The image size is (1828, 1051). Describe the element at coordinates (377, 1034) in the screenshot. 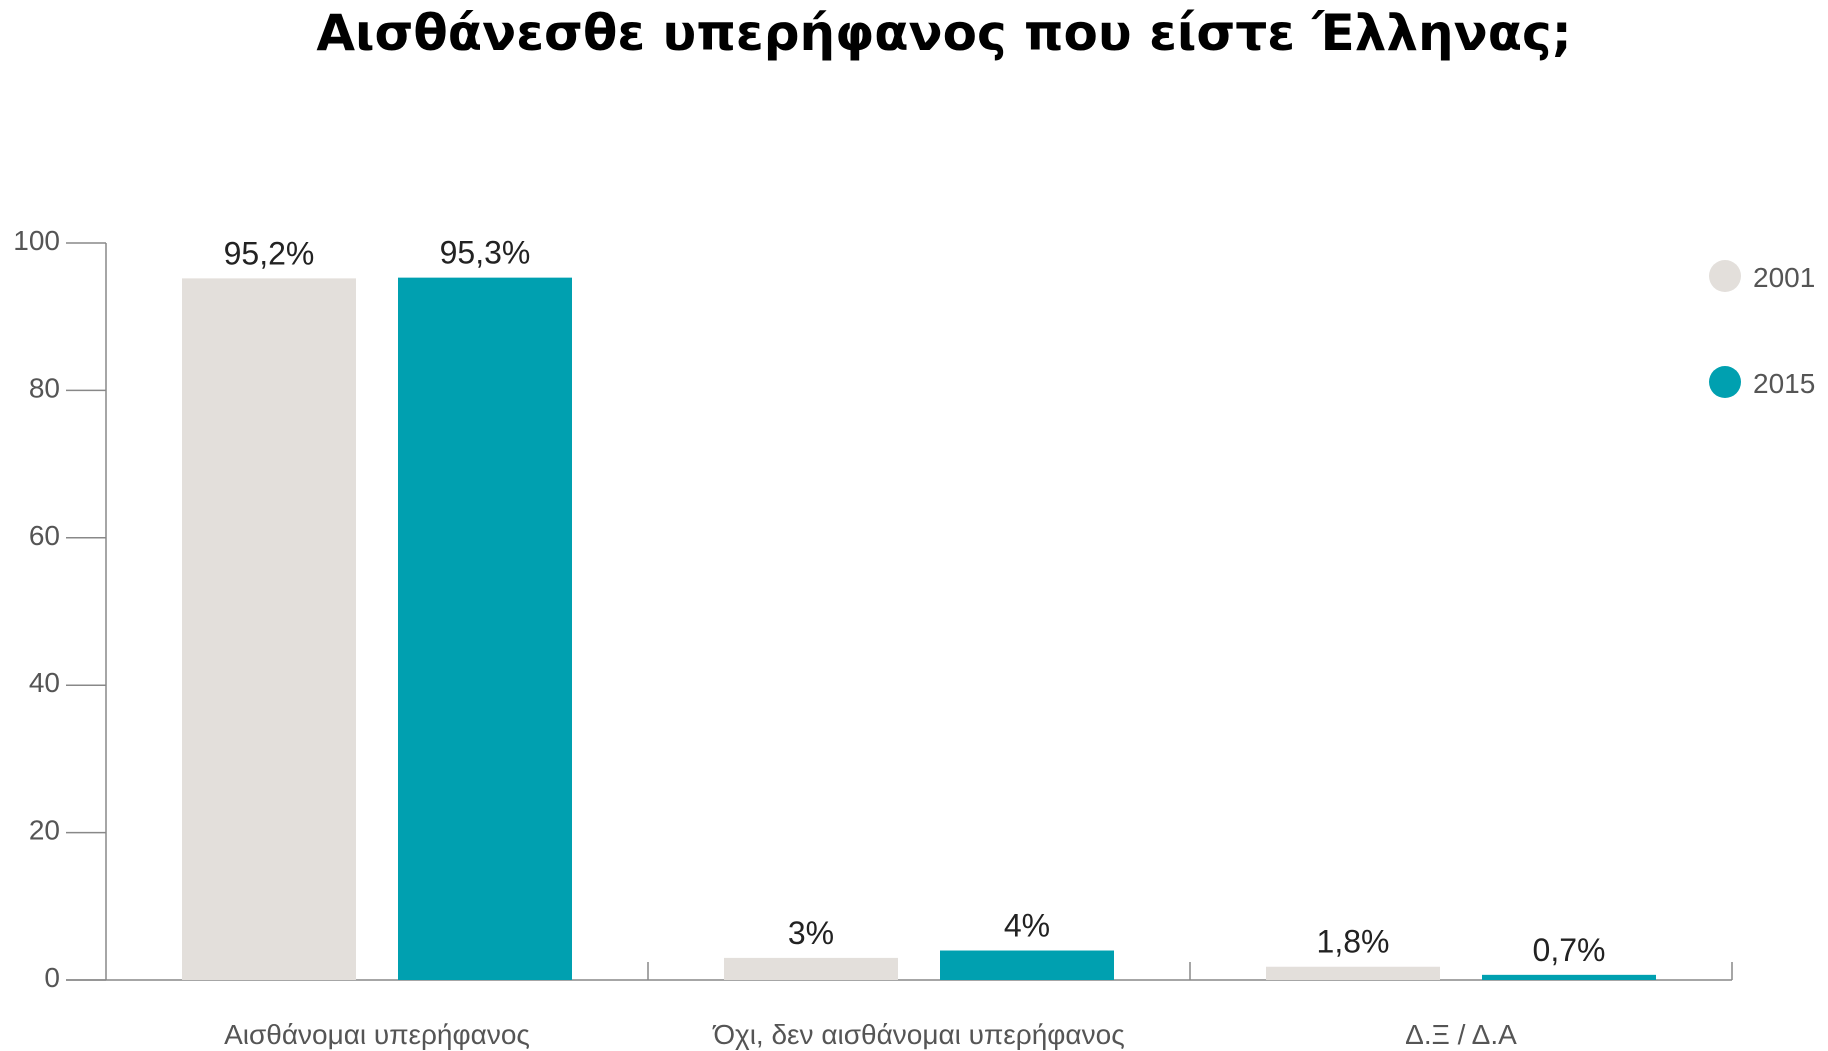

I see `category-label: Αισθάνομαι υπερήφανος` at that location.